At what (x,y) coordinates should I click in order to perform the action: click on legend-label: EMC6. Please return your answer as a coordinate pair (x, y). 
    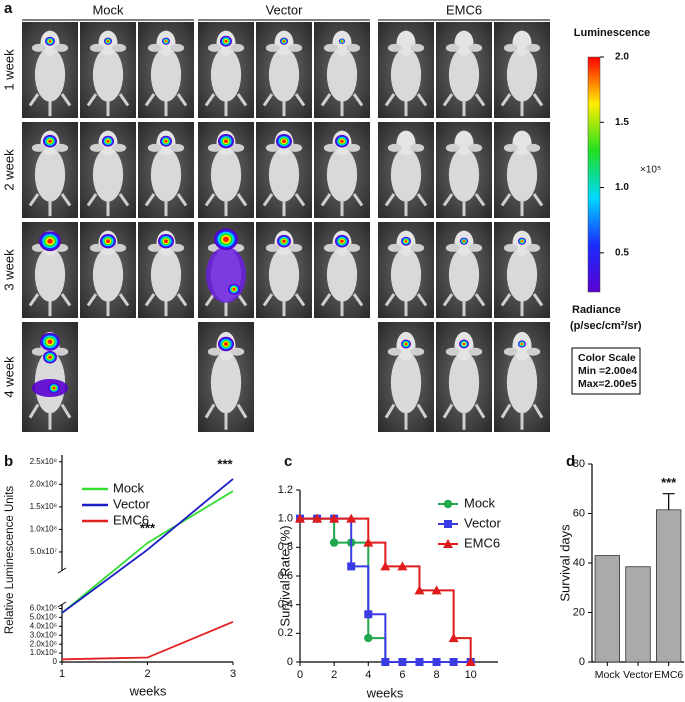
    Looking at the image, I should click on (482, 542).